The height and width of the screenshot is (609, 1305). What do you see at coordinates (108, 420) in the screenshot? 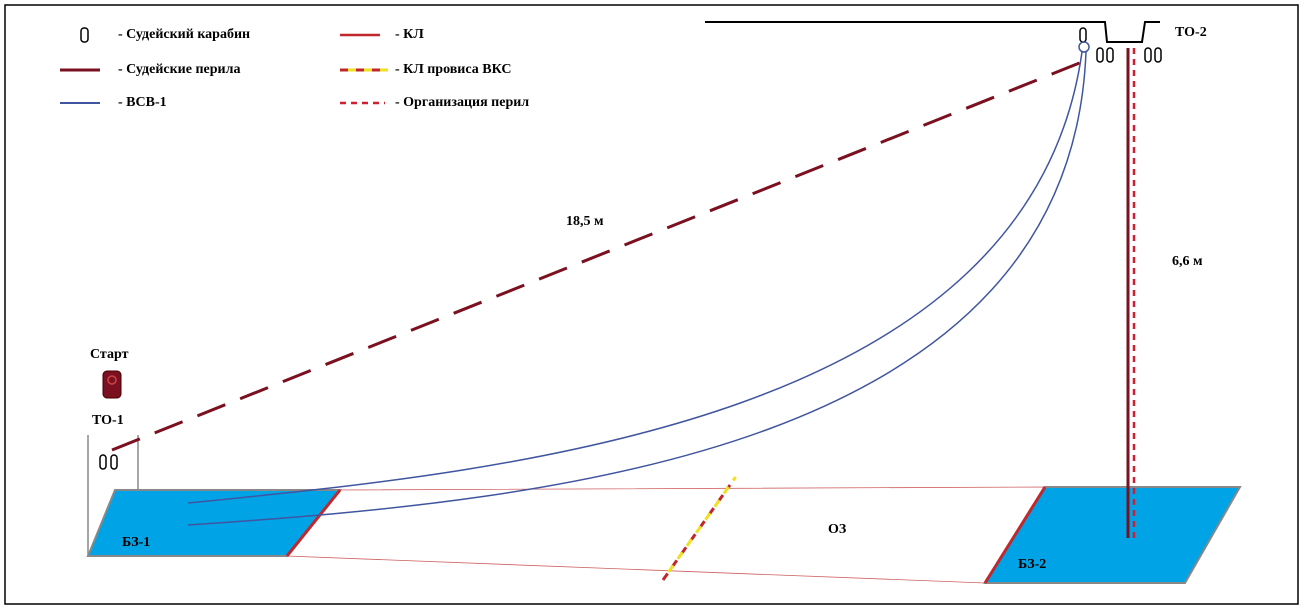
I see `label: ТО-1` at bounding box center [108, 420].